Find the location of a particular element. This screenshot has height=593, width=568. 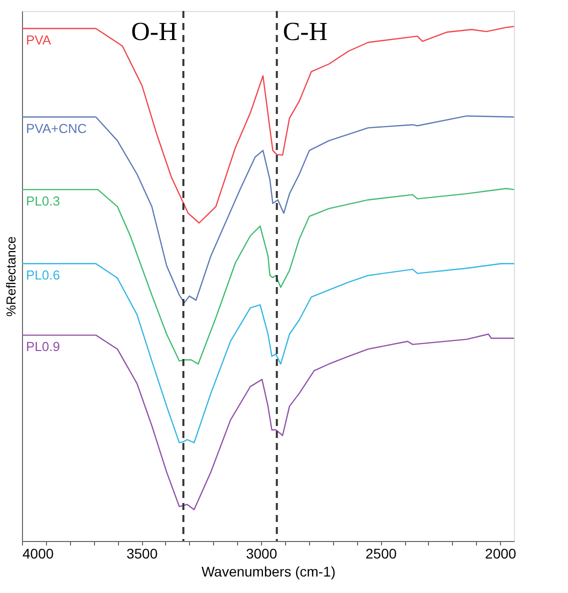

ref-line-label: O-H is located at coordinates (154, 31).